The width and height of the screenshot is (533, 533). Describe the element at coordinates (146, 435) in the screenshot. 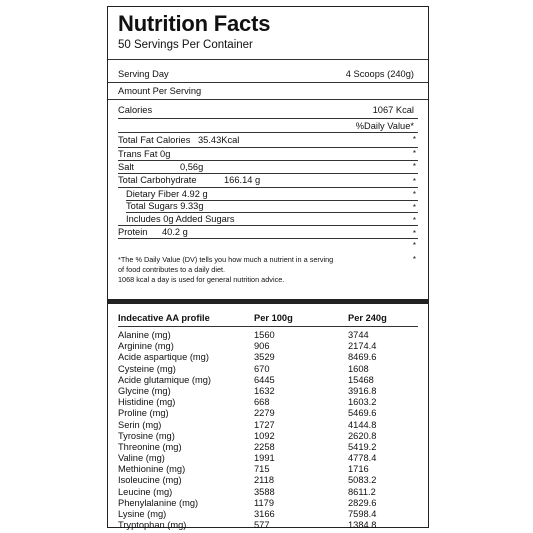

I see `aa-name: Tyrosine (mg)` at that location.